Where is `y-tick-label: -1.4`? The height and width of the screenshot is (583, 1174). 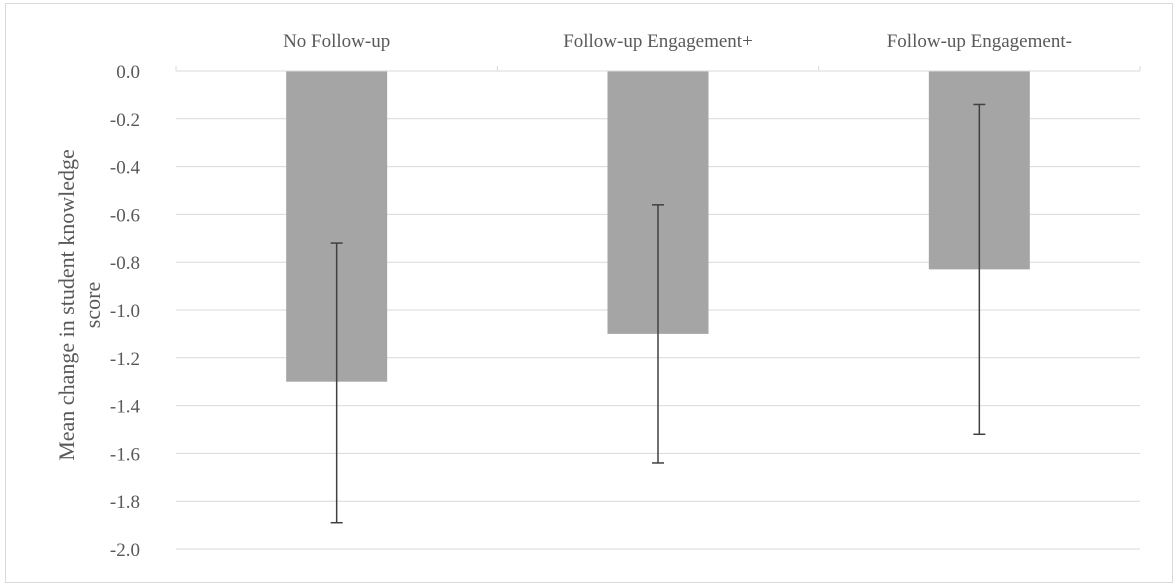
y-tick-label: -1.4 is located at coordinates (125, 407).